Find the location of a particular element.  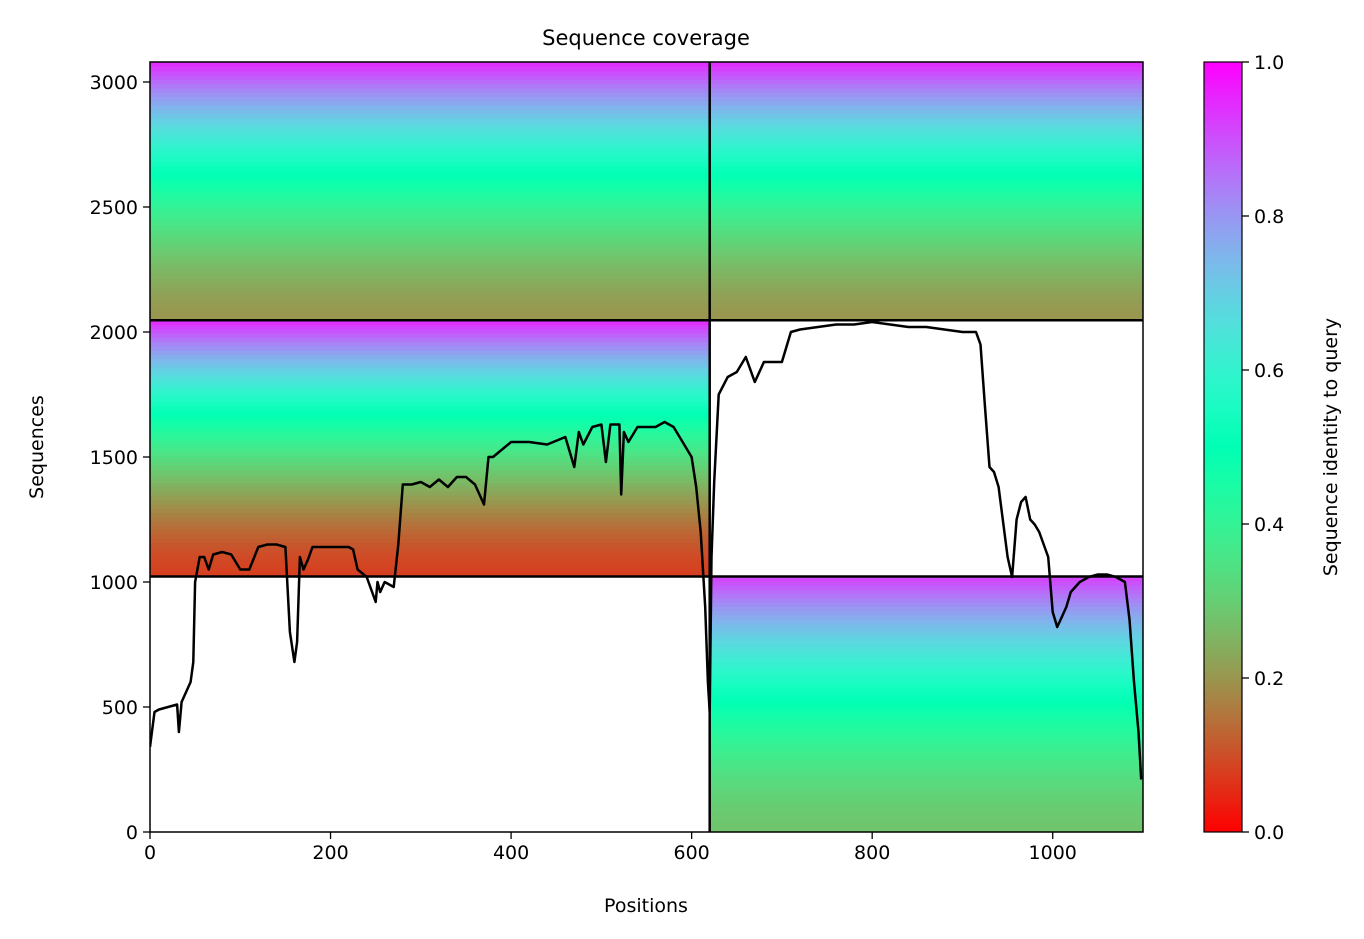

x-tick-label: 600 is located at coordinates (692, 853).